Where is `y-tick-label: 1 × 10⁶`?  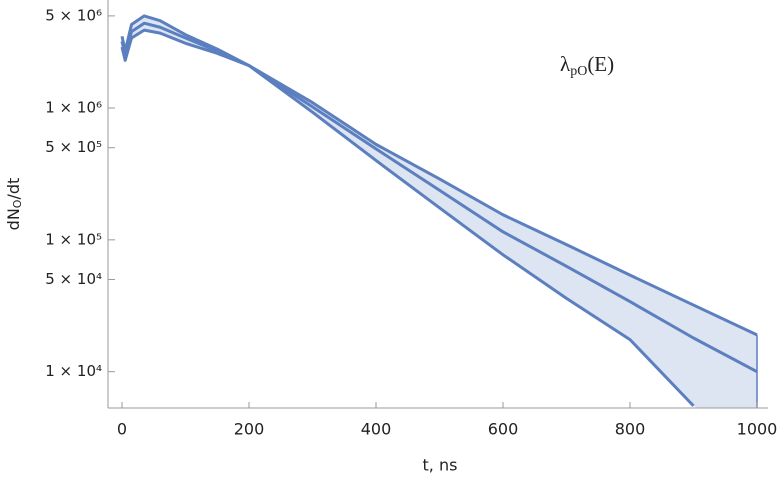 y-tick-label: 1 × 10⁶ is located at coordinates (73, 108).